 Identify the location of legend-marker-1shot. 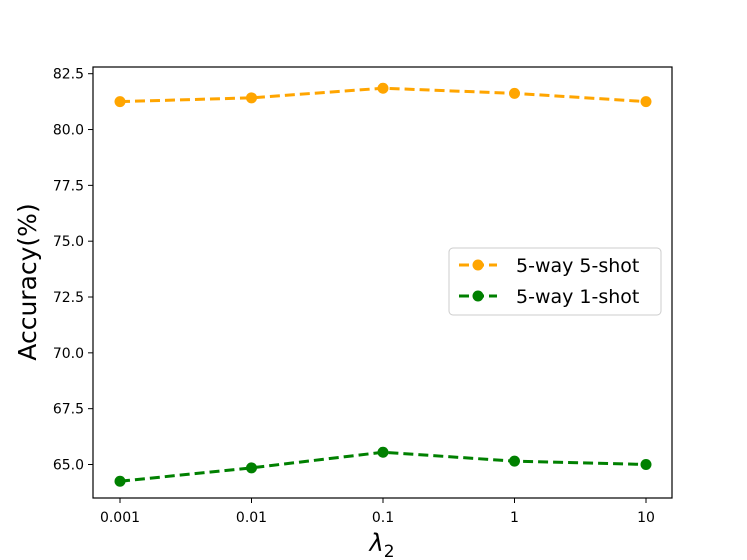
(478, 296).